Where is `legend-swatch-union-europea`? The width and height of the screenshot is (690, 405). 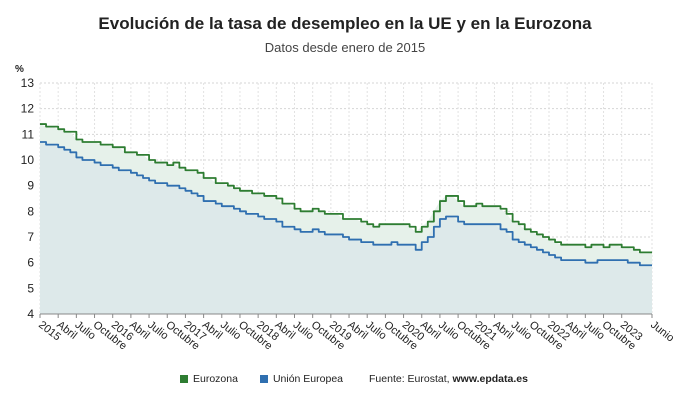
legend-swatch-union-europea is located at coordinates (263, 379).